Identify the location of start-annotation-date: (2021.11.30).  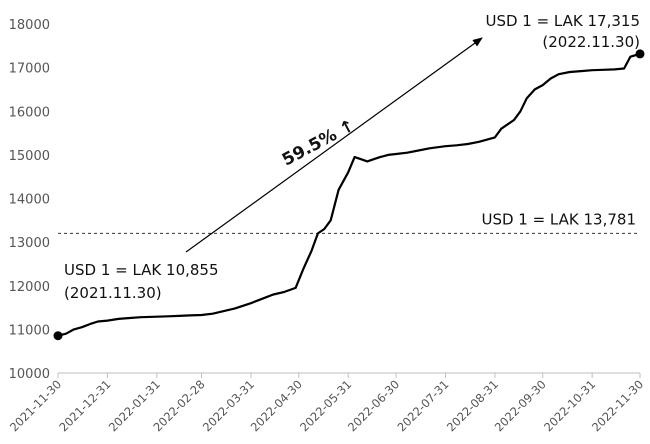
(113, 293).